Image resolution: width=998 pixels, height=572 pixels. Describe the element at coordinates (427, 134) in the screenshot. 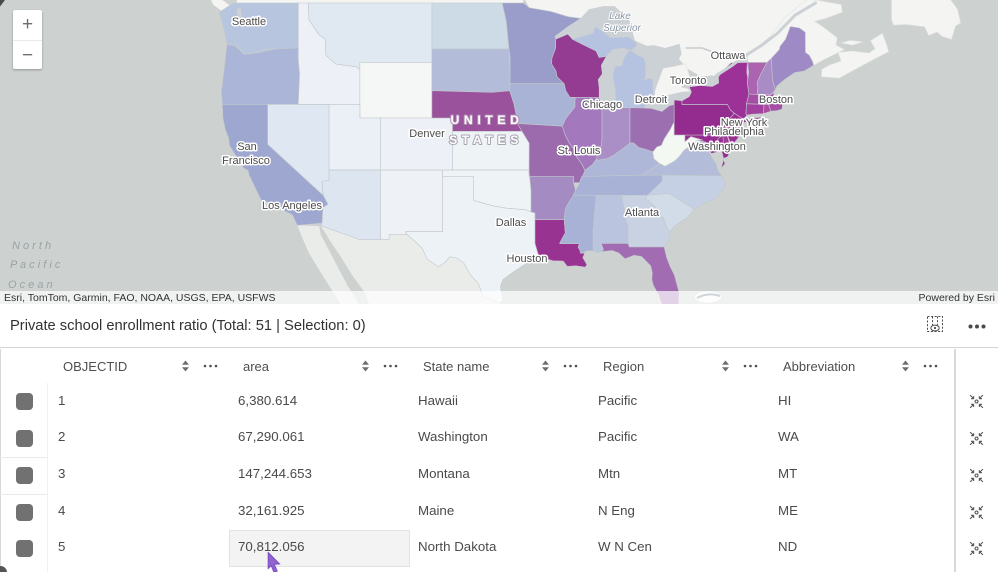

I see `svg-text: Denver` at that location.